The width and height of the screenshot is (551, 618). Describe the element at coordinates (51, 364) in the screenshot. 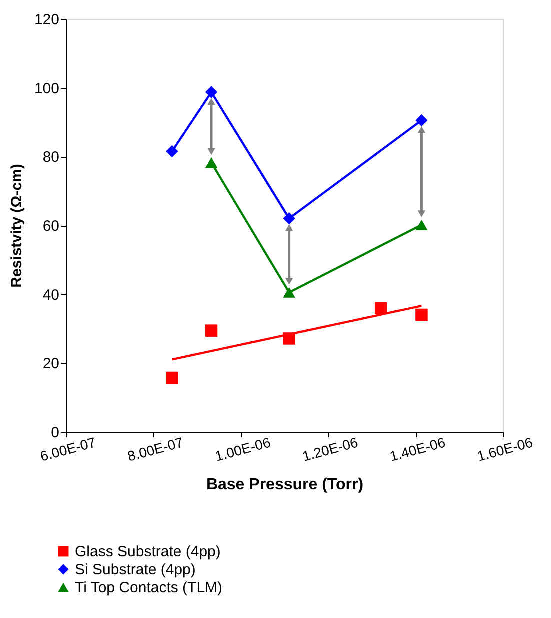

I see `y-tick-label: 20` at that location.